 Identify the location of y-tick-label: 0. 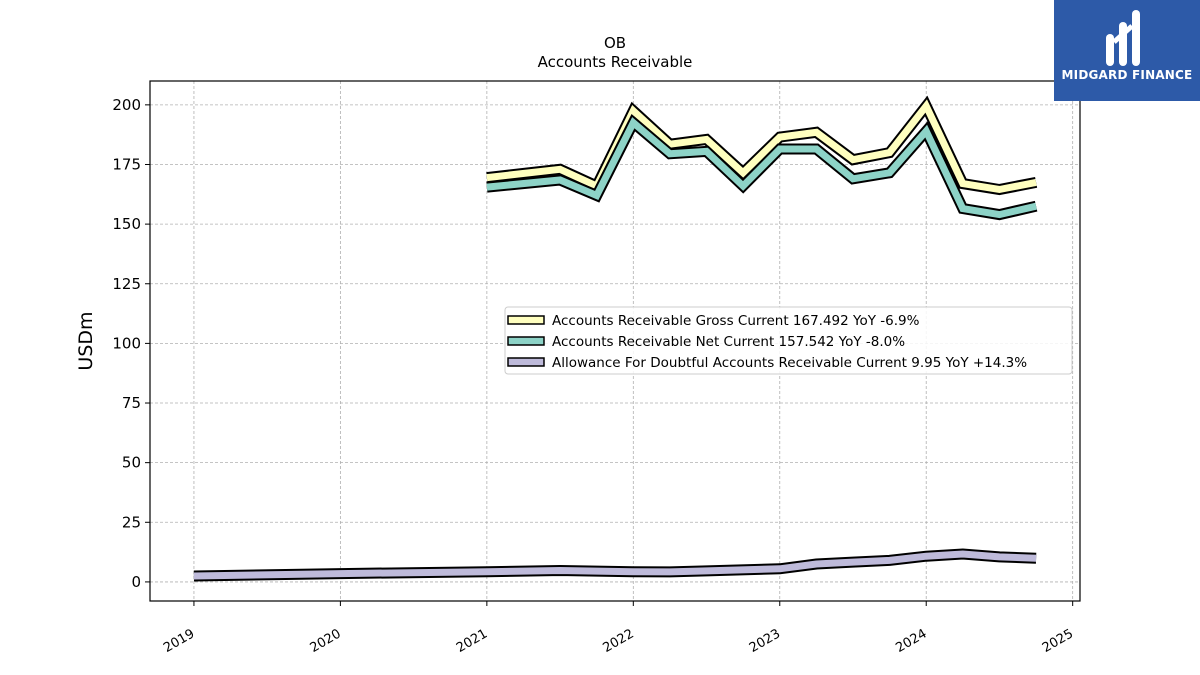
(136, 582).